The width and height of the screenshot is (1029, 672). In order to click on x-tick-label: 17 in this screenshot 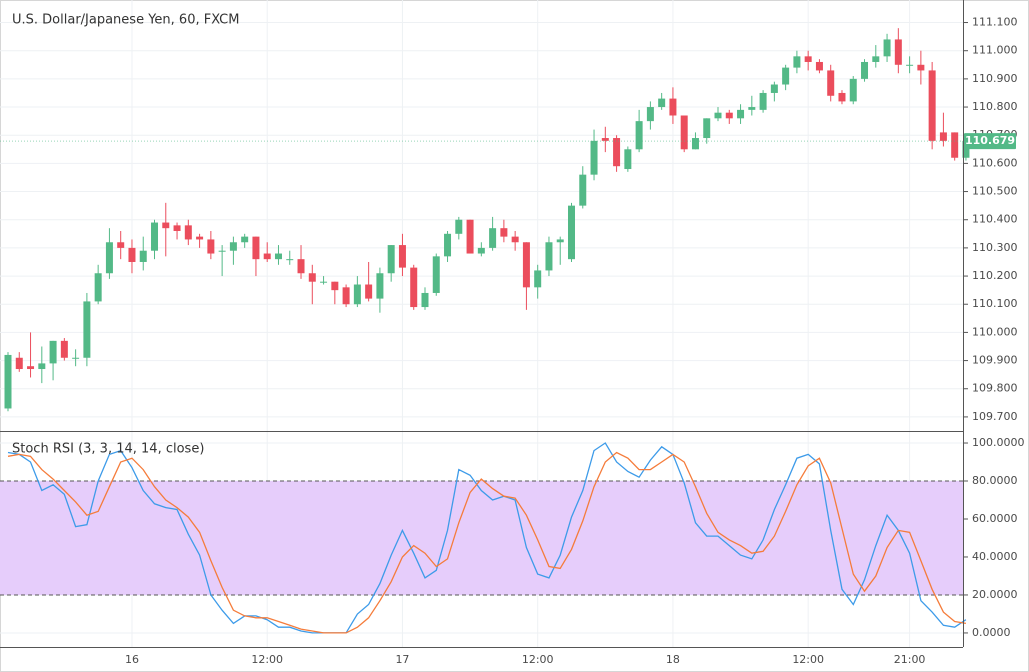, I will do `click(402, 659)`.